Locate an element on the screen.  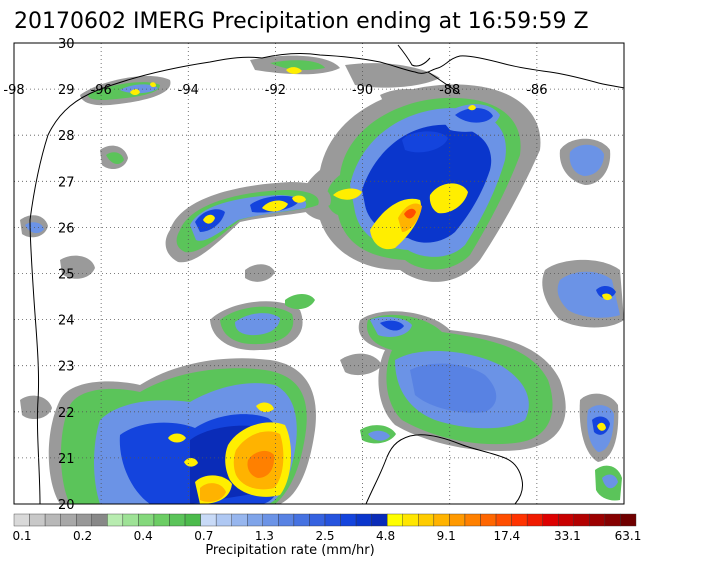
colorbar-label: 2.5 is located at coordinates (324, 536).